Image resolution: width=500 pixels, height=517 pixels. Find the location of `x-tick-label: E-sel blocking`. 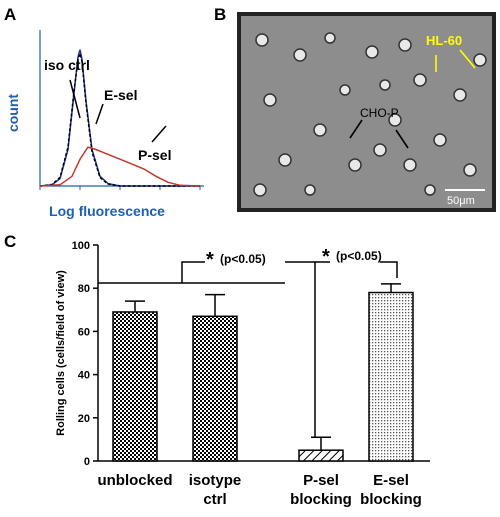

x-tick-label: E-sel blocking is located at coordinates (391, 490).